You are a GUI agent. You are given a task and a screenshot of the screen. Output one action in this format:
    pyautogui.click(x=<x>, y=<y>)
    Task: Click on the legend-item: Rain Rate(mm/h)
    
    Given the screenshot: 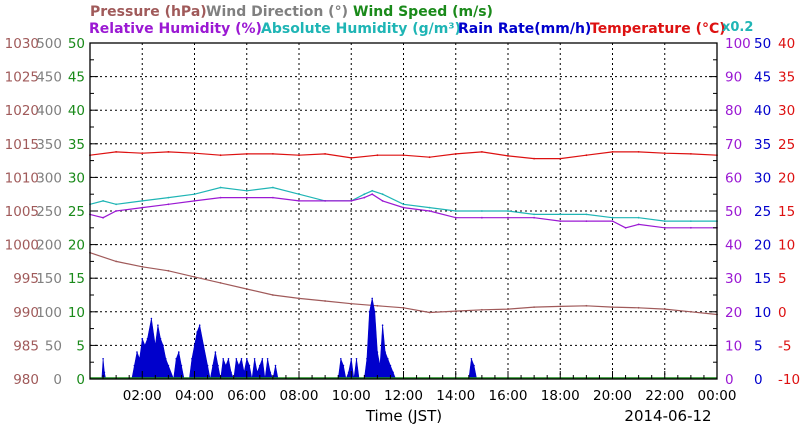 What is the action you would take?
    pyautogui.click(x=524, y=29)
    